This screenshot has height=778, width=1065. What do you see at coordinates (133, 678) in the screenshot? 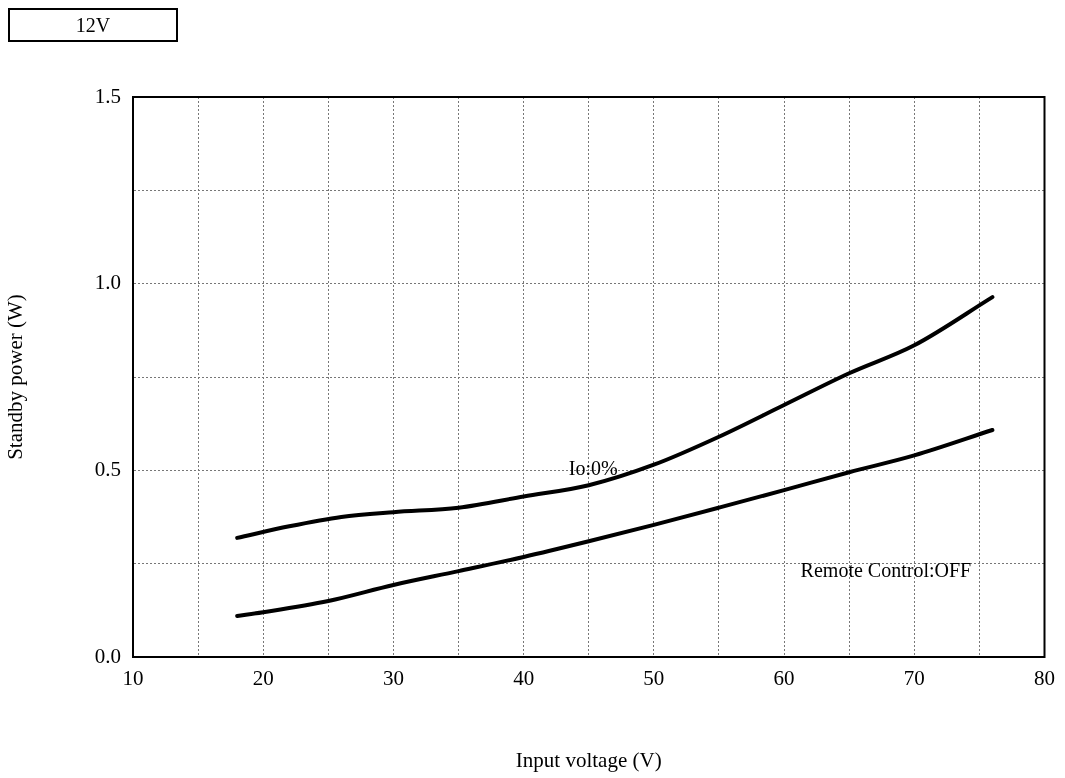
I see `x-tick-label: 10` at bounding box center [133, 678].